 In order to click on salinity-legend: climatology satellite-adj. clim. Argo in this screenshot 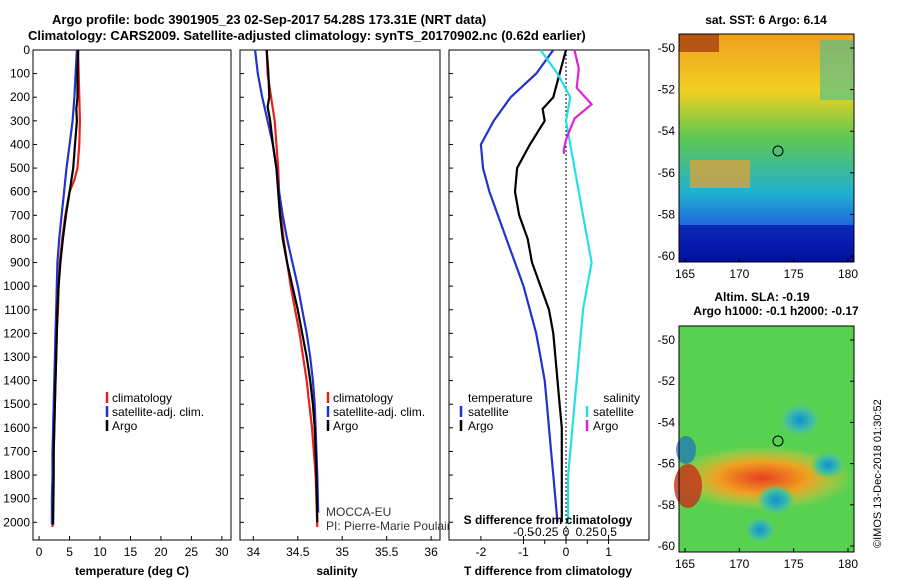, I will do `click(375, 412)`.